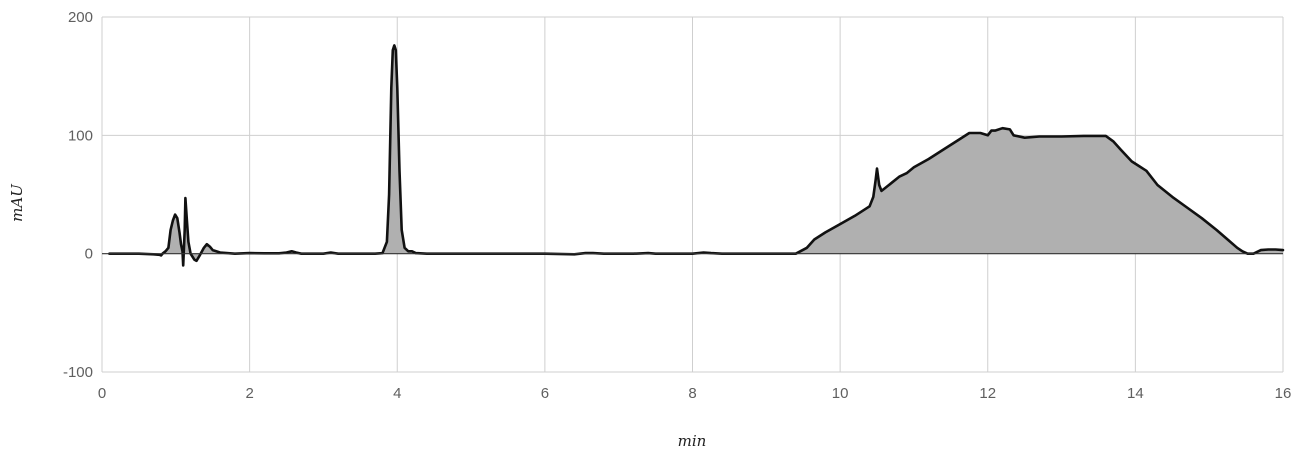  What do you see at coordinates (89, 254) in the screenshot?
I see `y-tick-label: 0` at bounding box center [89, 254].